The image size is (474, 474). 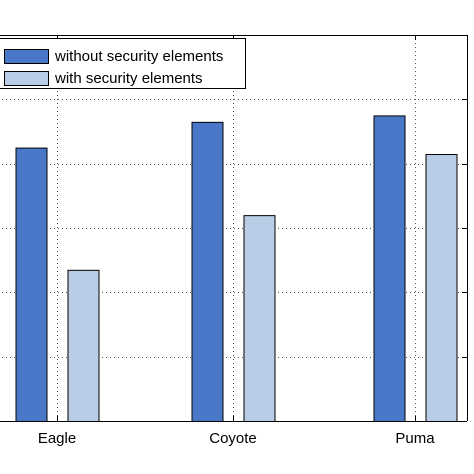 What do you see at coordinates (415, 438) in the screenshot?
I see `x-tick-label-puma: Puma` at bounding box center [415, 438].